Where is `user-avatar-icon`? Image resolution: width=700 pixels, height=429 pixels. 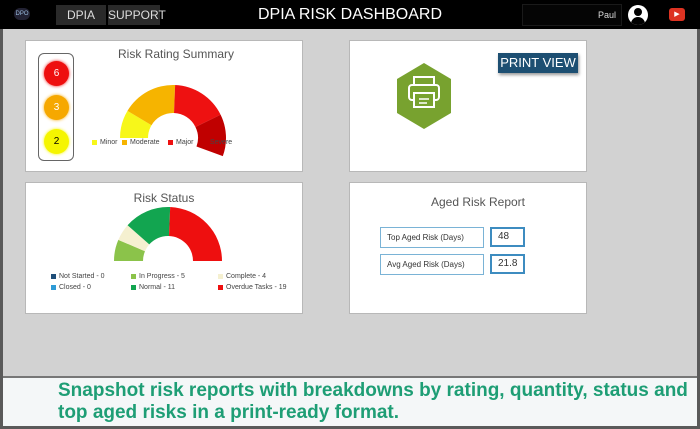 user-avatar-icon is located at coordinates (638, 15).